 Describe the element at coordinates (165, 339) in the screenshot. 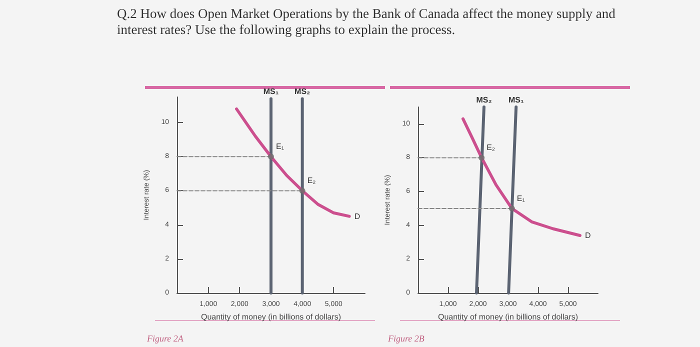

I see `caption: Figure 2A` at that location.